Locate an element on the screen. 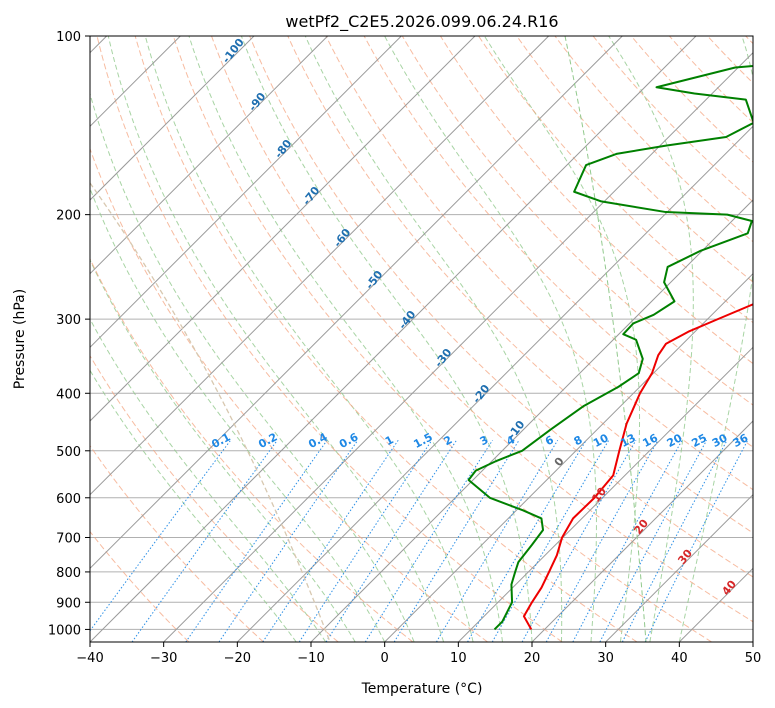 Image resolution: width=775 pixels, height=708 pixels. dry-adiabat--10 is located at coordinates (214, 498).